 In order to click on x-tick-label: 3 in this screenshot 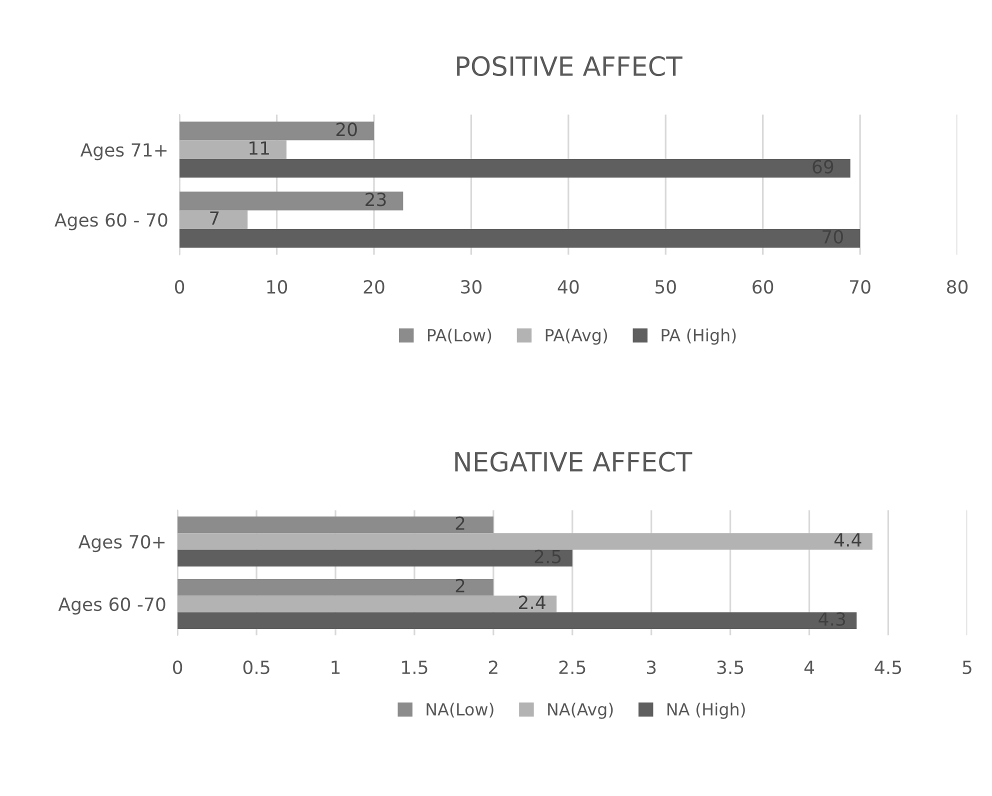, I will do `click(651, 667)`.